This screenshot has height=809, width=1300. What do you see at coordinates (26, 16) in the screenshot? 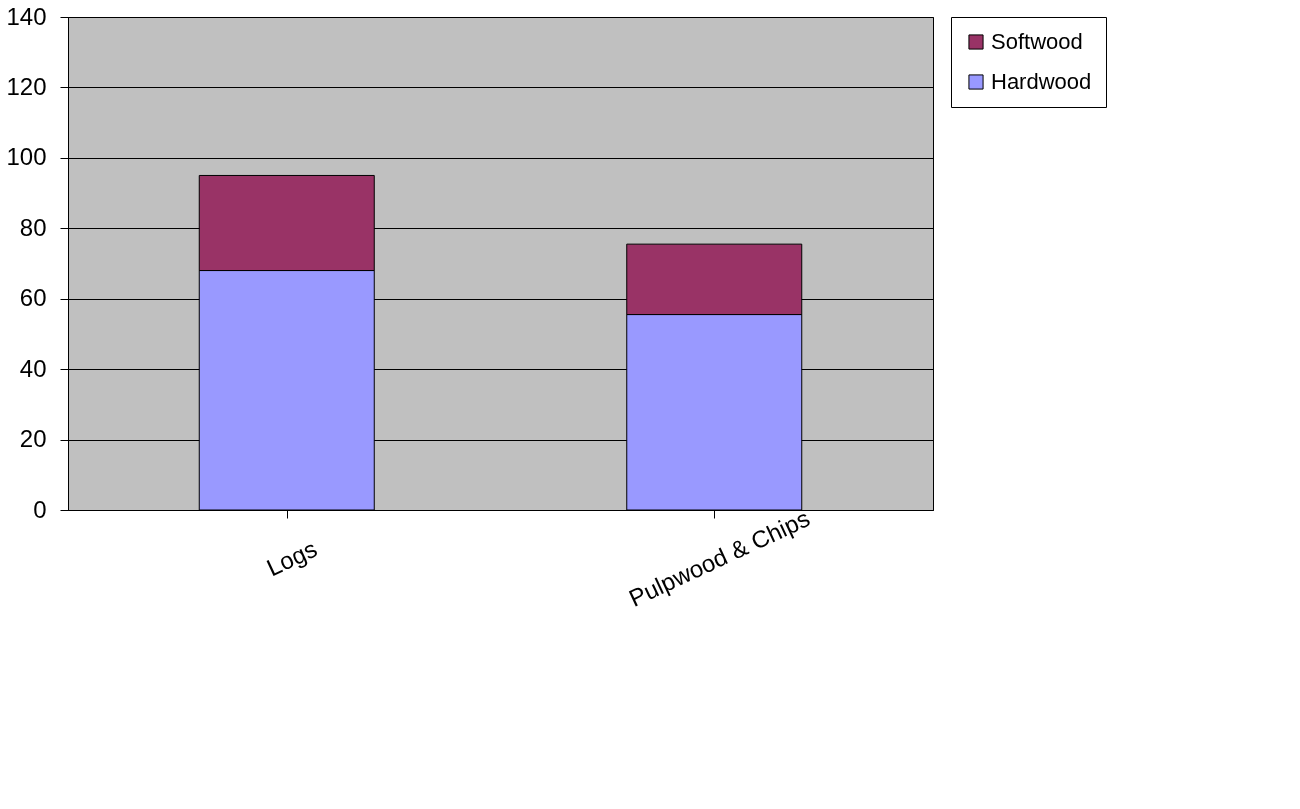
I see `y-tick-label: 140` at bounding box center [26, 16].